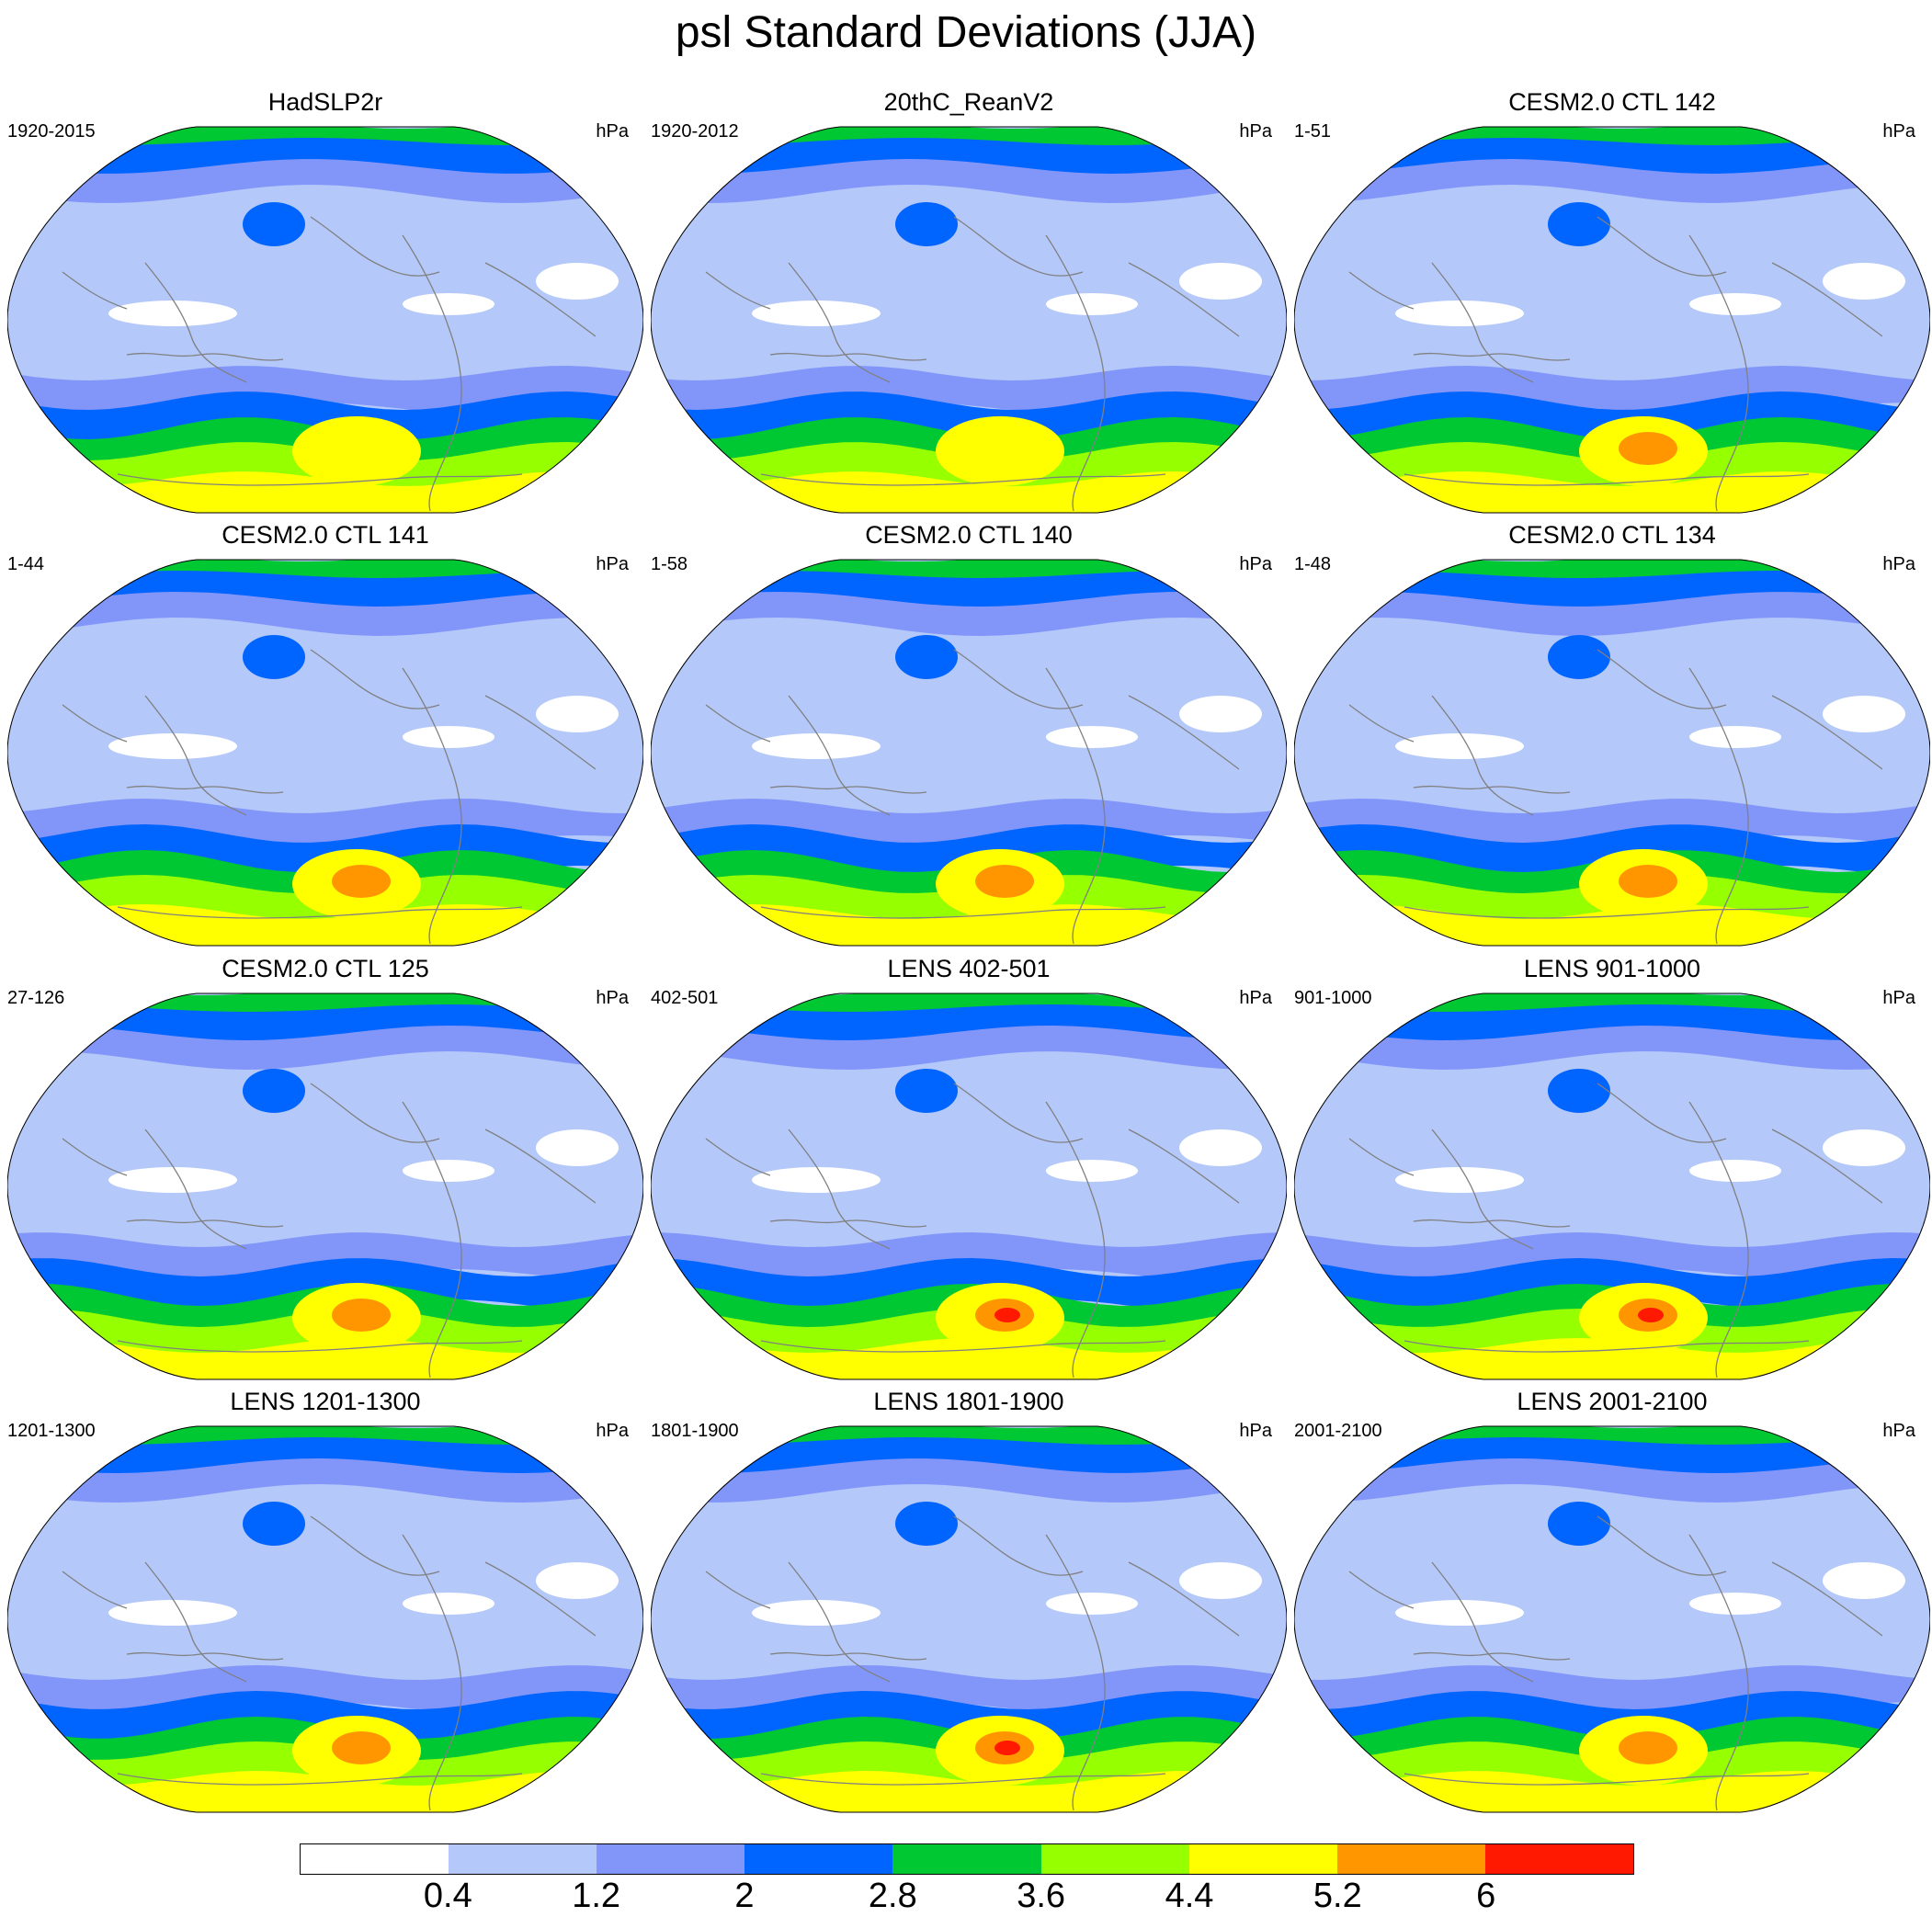 Image resolution: width=1932 pixels, height=1917 pixels. I want to click on panel-period-label: 1-48, so click(1313, 564).